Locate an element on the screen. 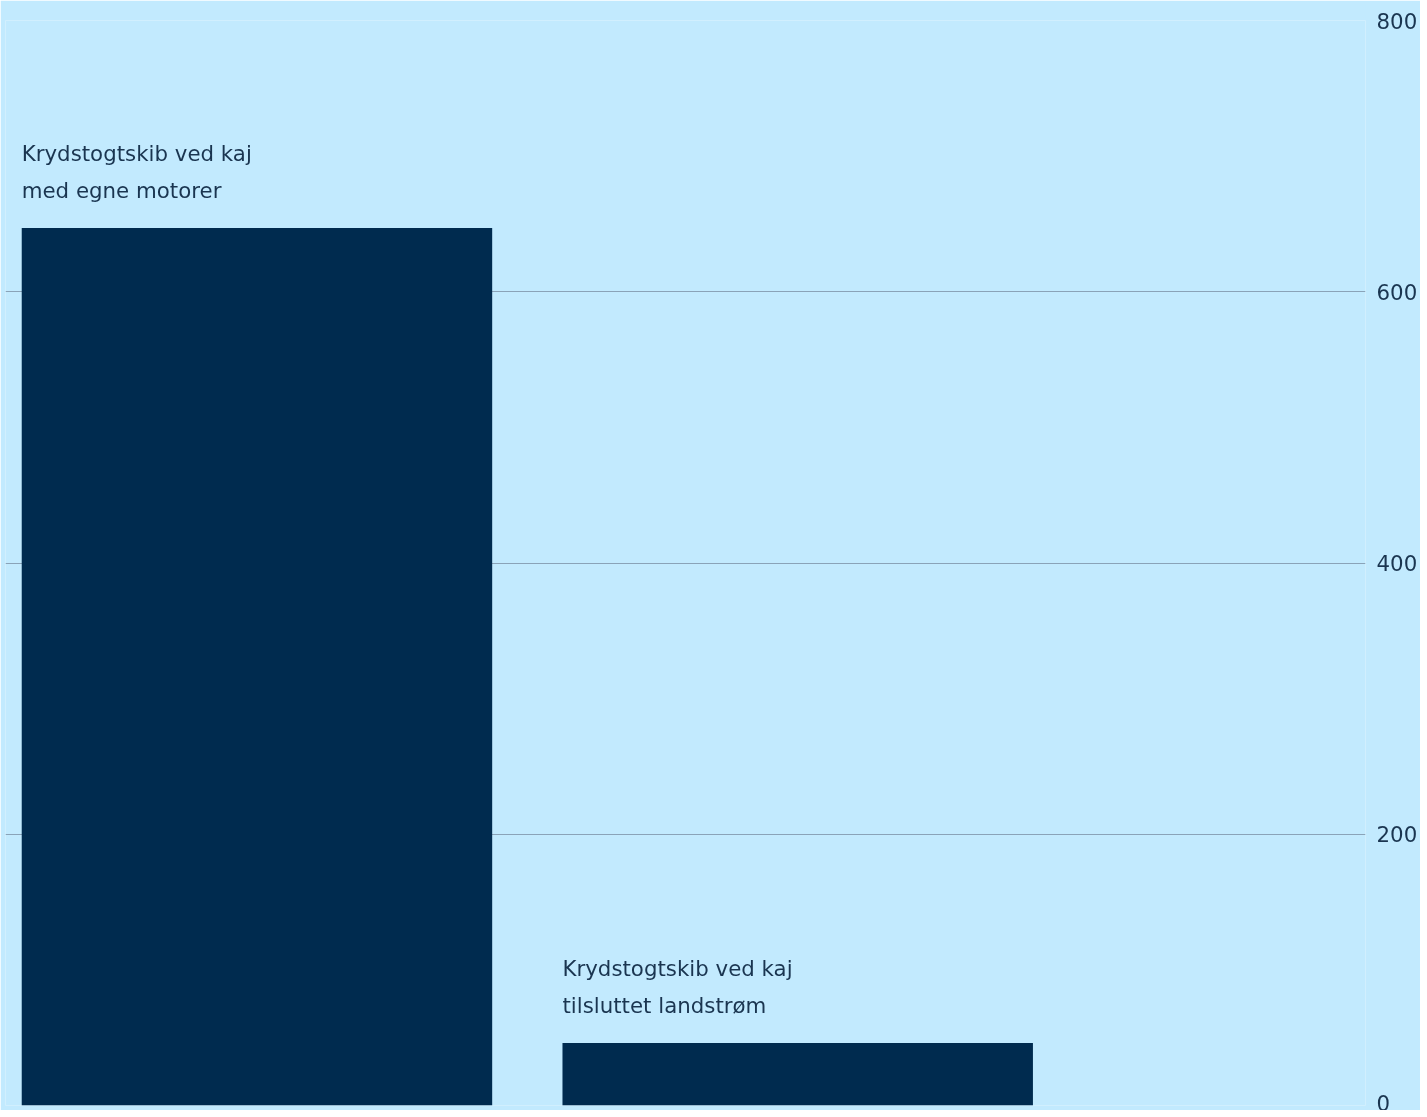 The image size is (1427, 1117). x-tick-label: Krydstogtskib ved kaj tilsluttet landstrøm is located at coordinates (677, 987).